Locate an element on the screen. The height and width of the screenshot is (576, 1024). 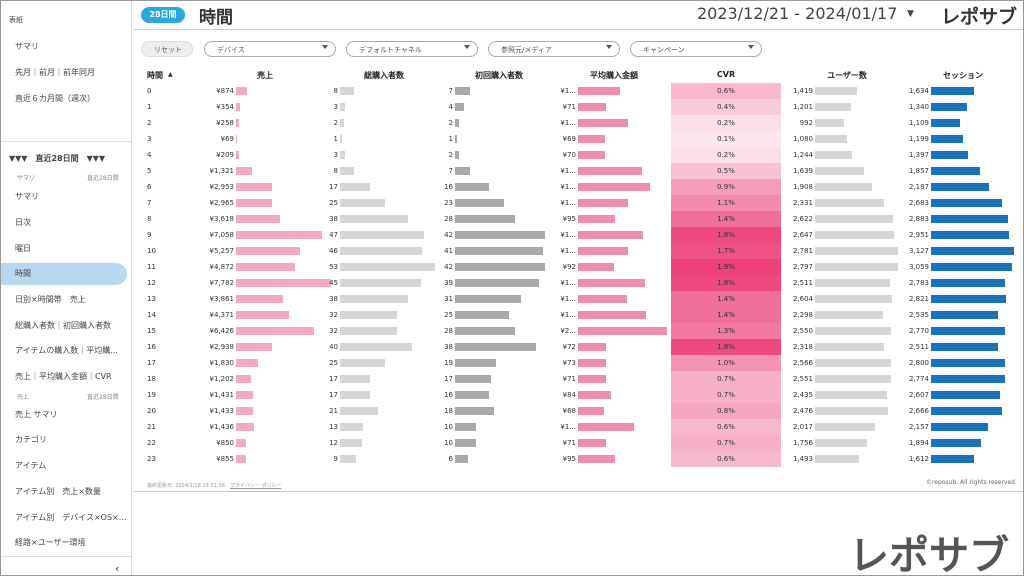
hour-cell: 5 is located at coordinates (149, 171).